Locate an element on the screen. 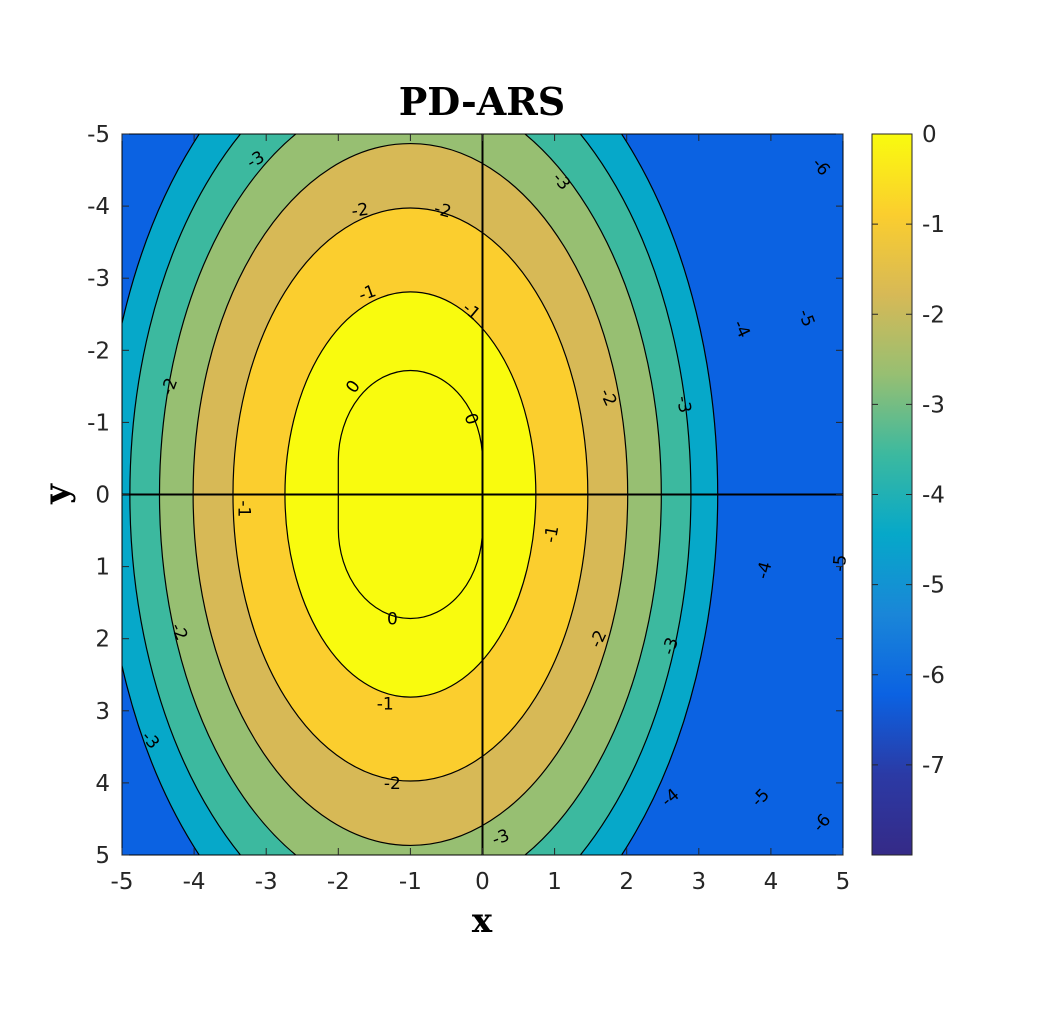 This screenshot has width=1042, height=1025. colorbar-tick-label: -4 is located at coordinates (933, 496).